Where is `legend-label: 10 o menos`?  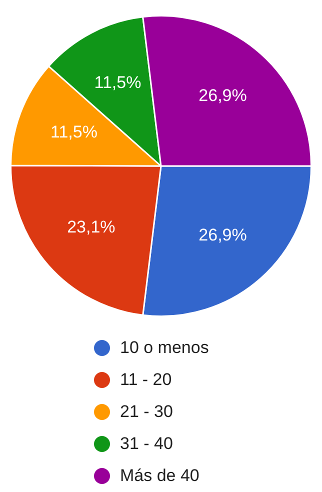 legend-label: 10 o menos is located at coordinates (164, 348).